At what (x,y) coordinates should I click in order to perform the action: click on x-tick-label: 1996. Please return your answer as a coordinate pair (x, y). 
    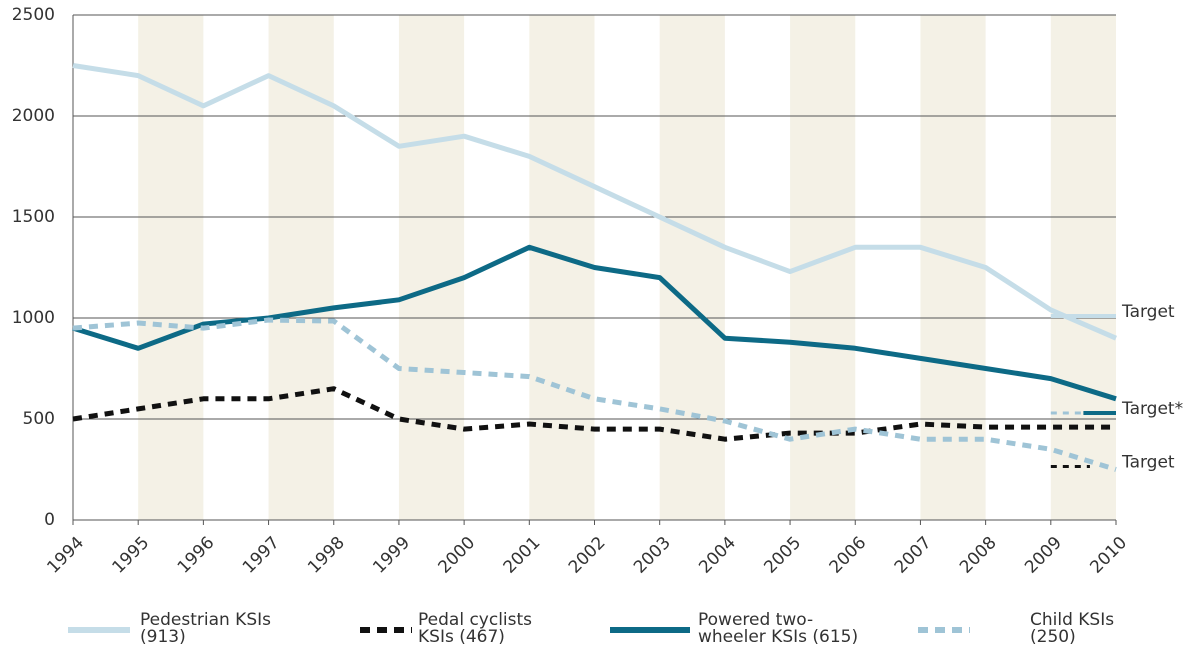
    Looking at the image, I should click on (196, 555).